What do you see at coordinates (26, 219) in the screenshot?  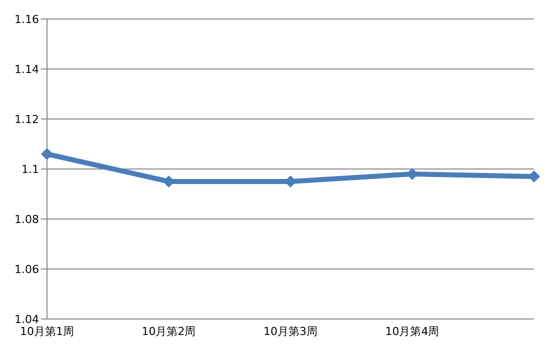 I see `y-tick-label: 1.08` at bounding box center [26, 219].